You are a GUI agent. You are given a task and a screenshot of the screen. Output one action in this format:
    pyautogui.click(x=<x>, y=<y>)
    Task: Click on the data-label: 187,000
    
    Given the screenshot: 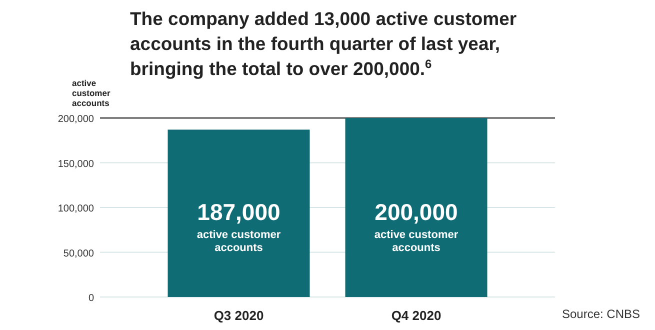 What is the action you would take?
    pyautogui.click(x=238, y=212)
    